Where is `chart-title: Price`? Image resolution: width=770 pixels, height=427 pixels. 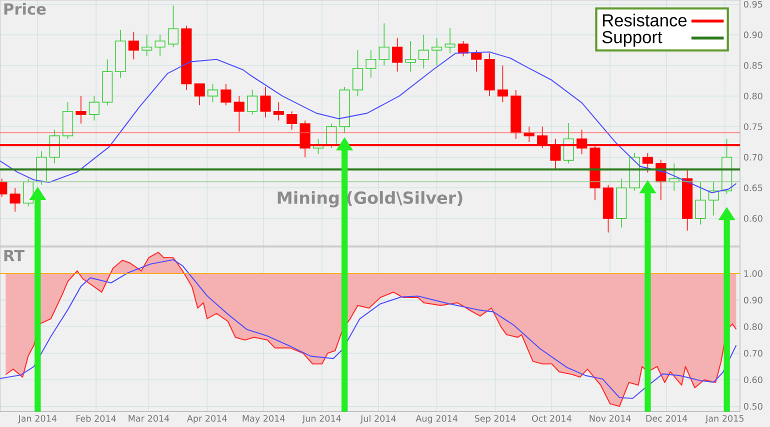 chart-title: Price is located at coordinates (25, 8).